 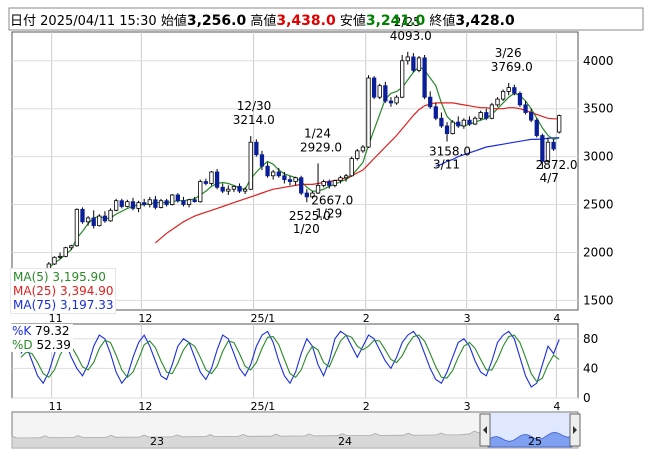 I want to click on open-label: 始値, so click(x=173, y=21).